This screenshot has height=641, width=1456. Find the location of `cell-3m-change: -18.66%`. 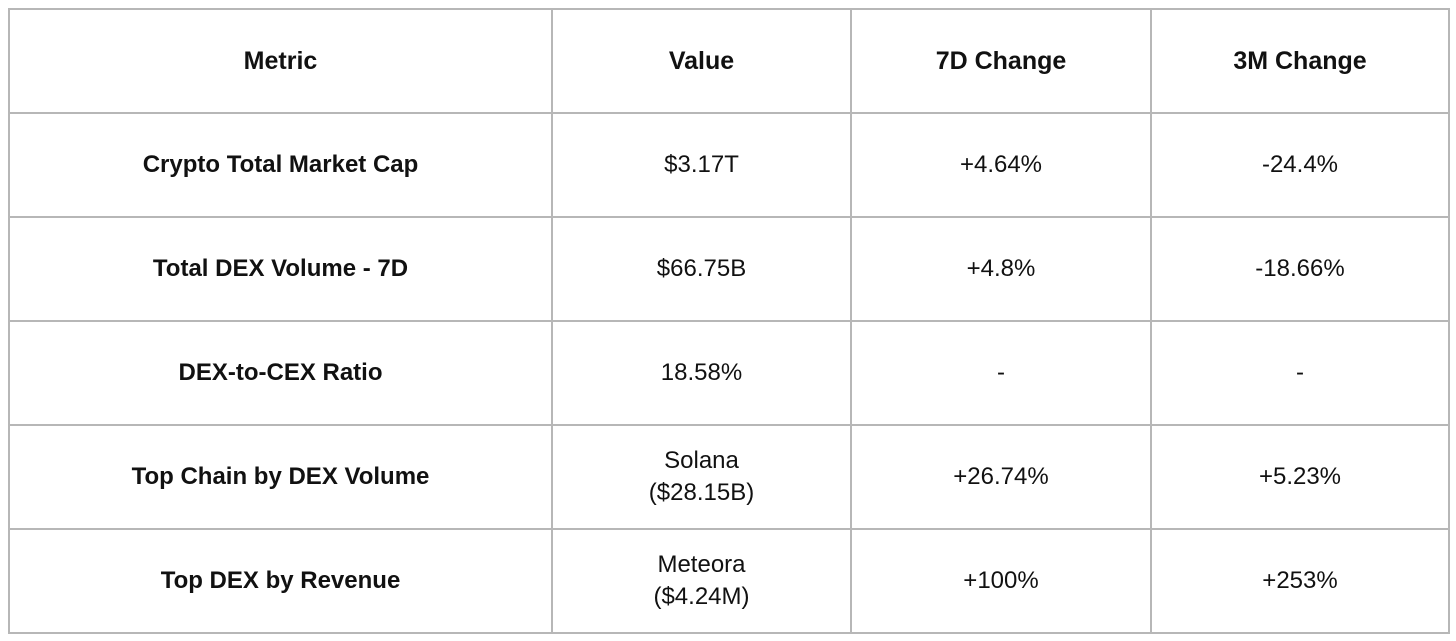

cell-3m-change: -18.66% is located at coordinates (1300, 269).